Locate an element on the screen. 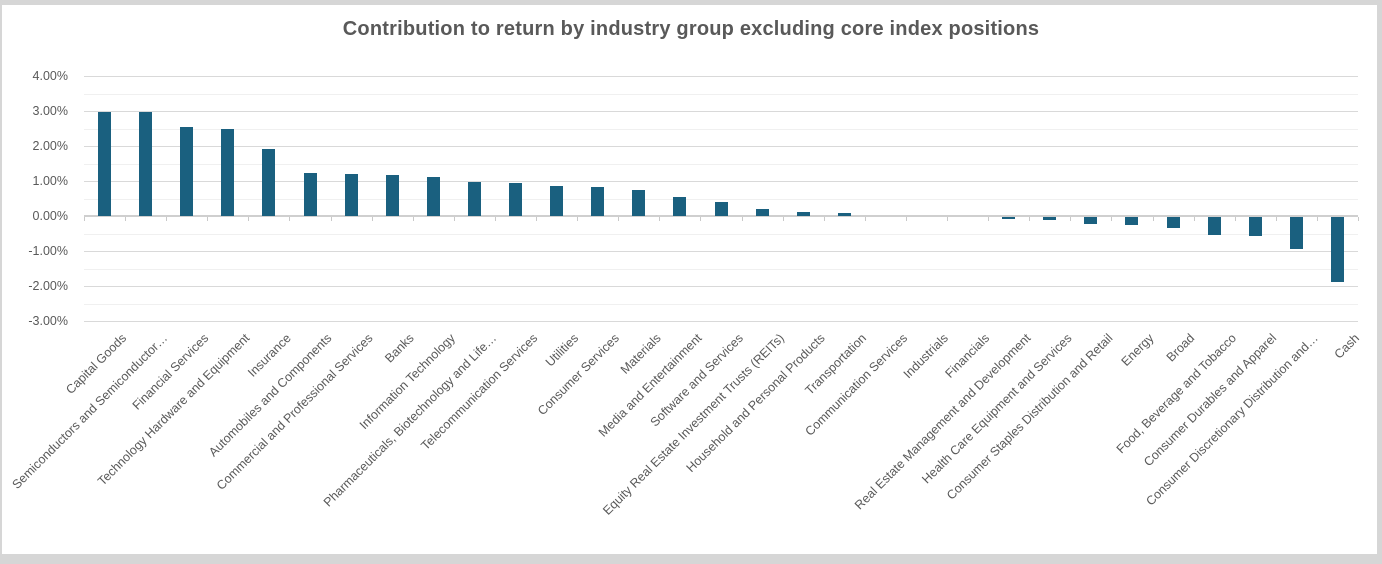 This screenshot has width=1382, height=564. bar-information-technology is located at coordinates (433, 196).